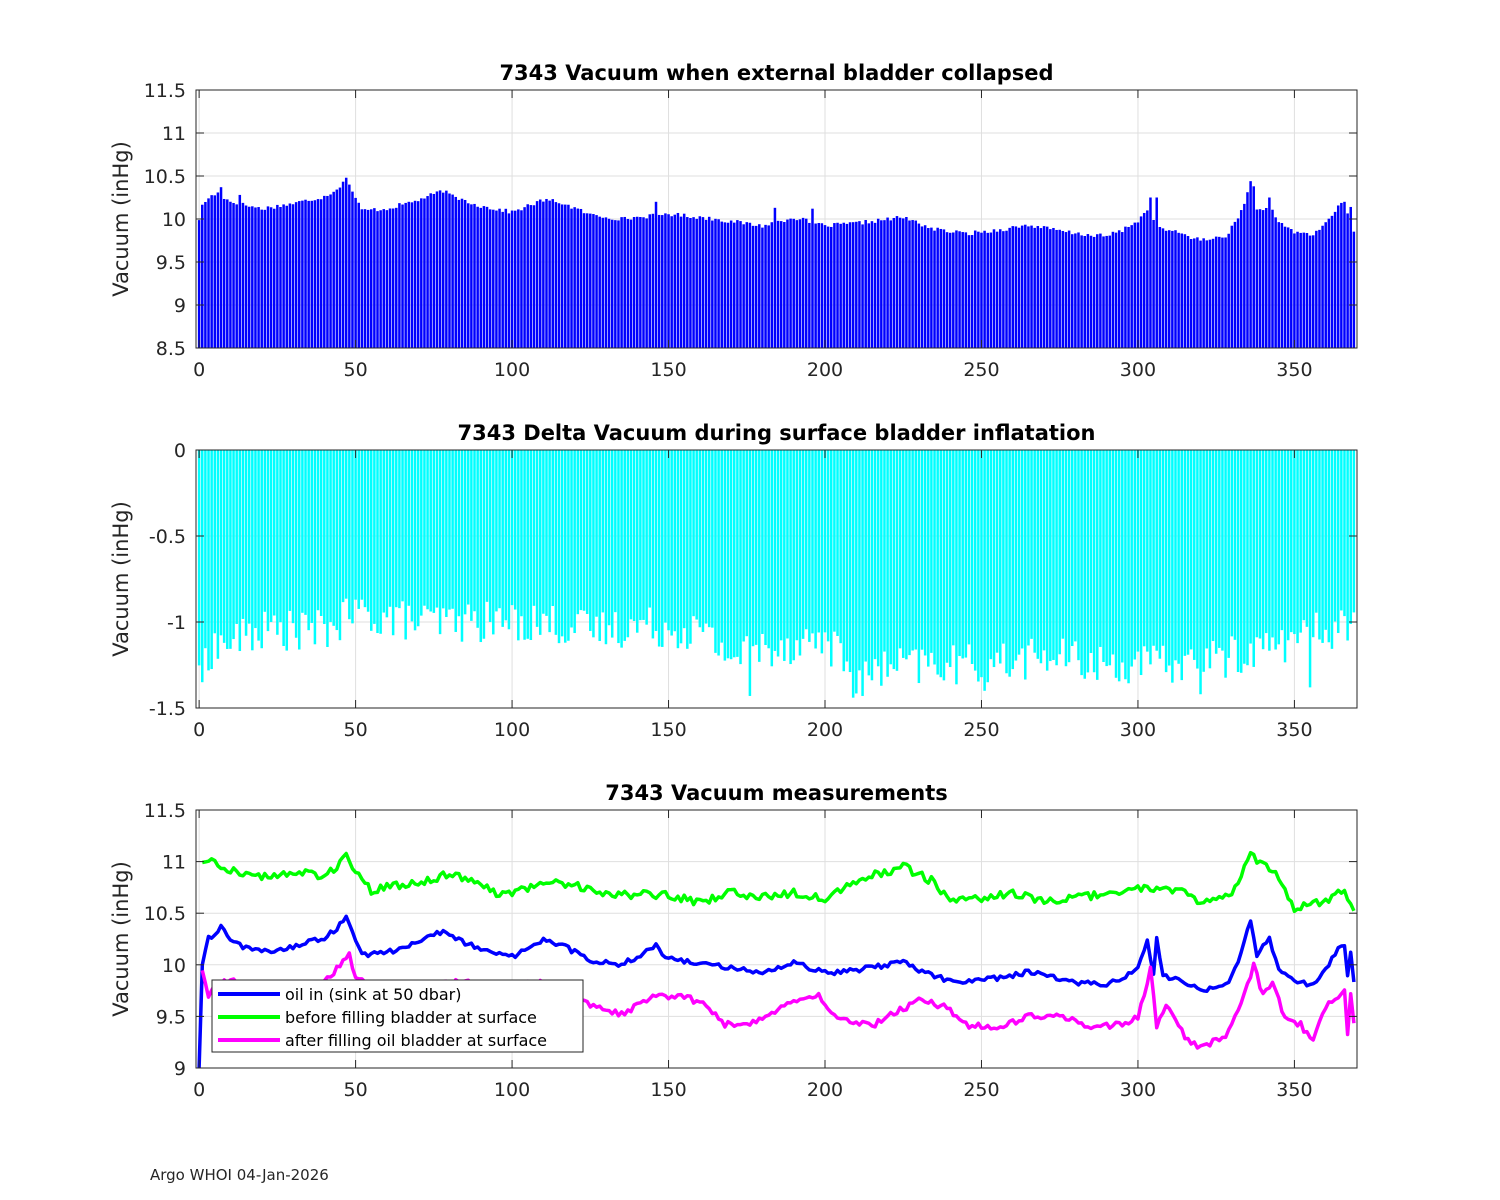 Image resolution: width=1500 pixels, height=1200 pixels. I want to click on x-tick-label: 200, so click(825, 1090).